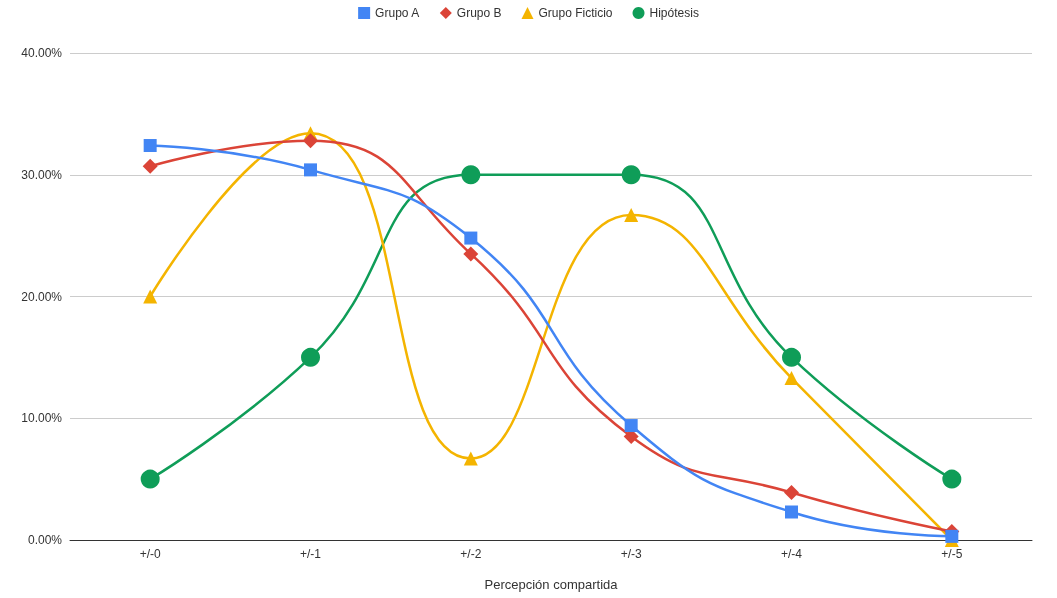 This screenshot has height=598, width=1057. What do you see at coordinates (310, 554) in the screenshot?
I see `x-tick-label: +/-1` at bounding box center [310, 554].